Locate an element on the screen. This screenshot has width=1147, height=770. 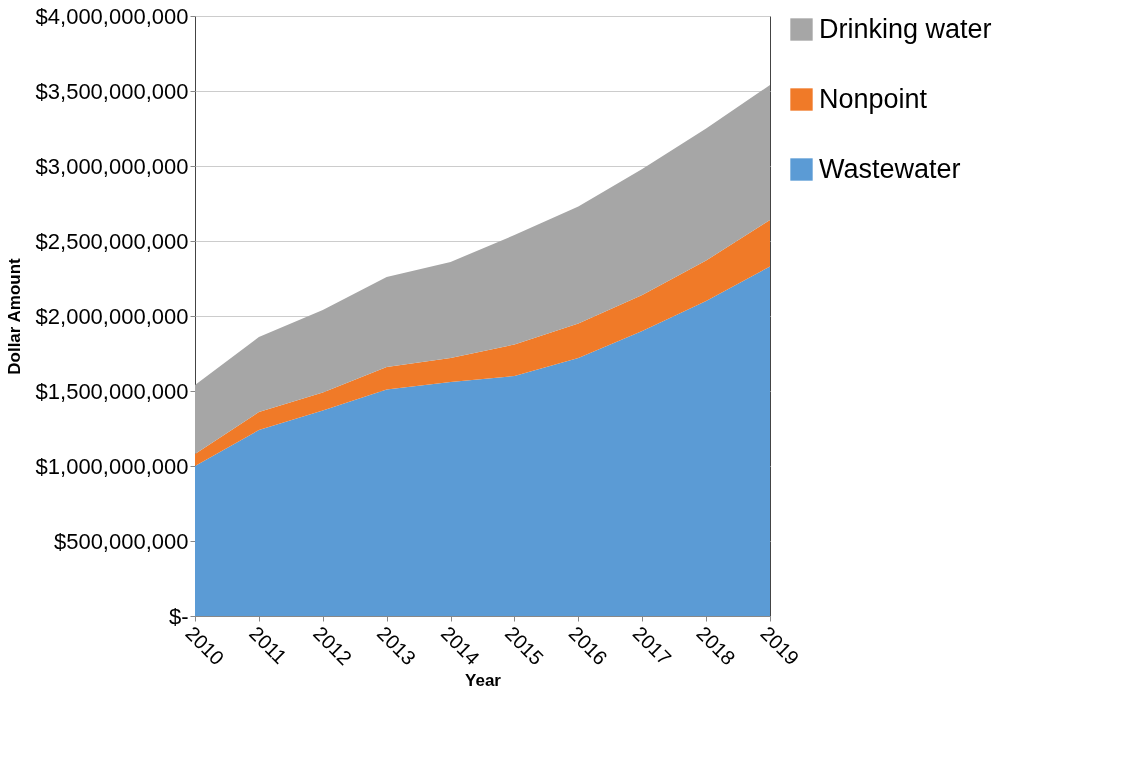
y-axis-title: Dollar Amount is located at coordinates (14, 316).